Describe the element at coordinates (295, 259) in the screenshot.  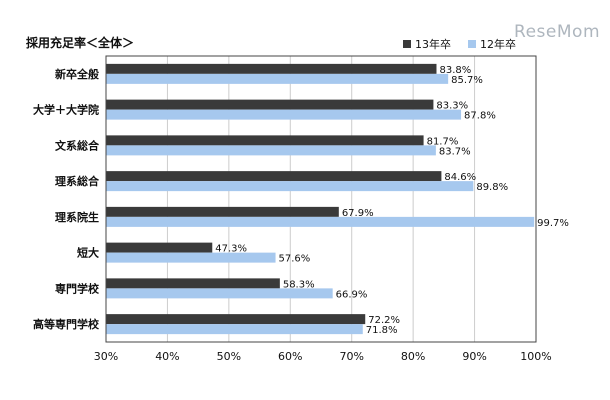
I see `data-label-12: 57.6%` at that location.